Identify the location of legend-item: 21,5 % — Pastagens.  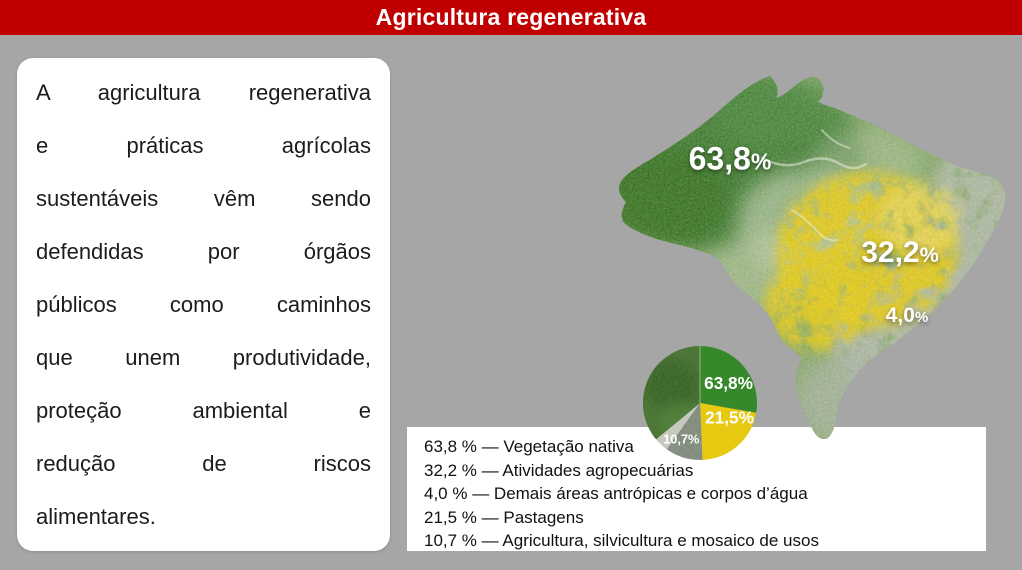
(504, 517).